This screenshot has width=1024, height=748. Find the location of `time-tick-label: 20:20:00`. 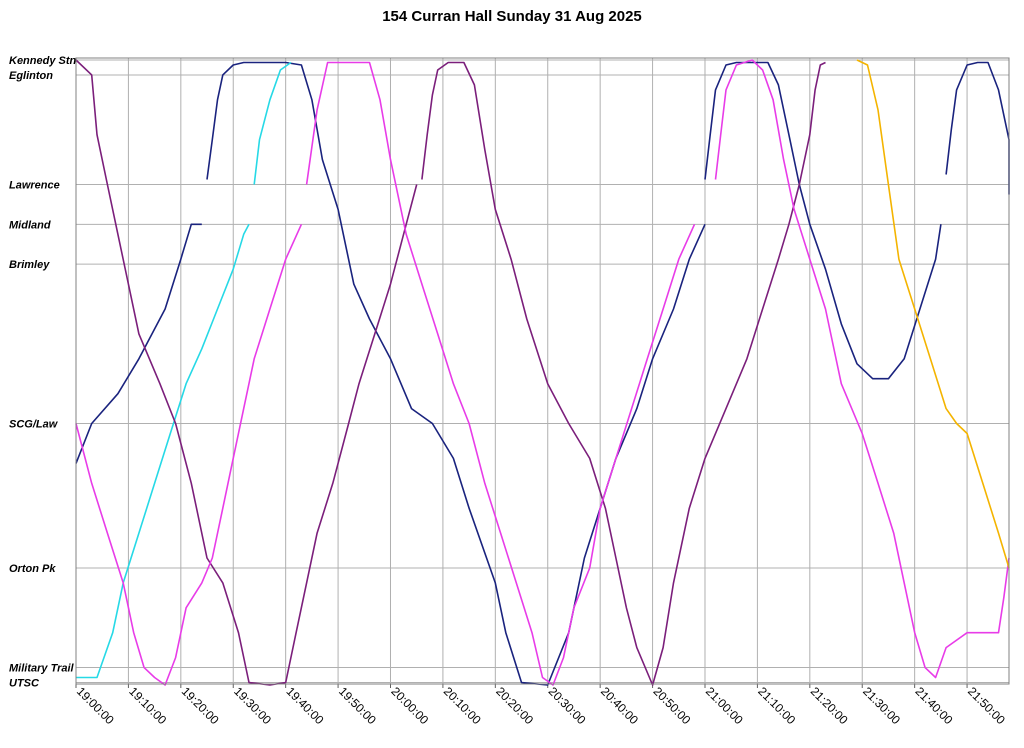

time-tick-label: 20:20:00 is located at coordinates (514, 705).